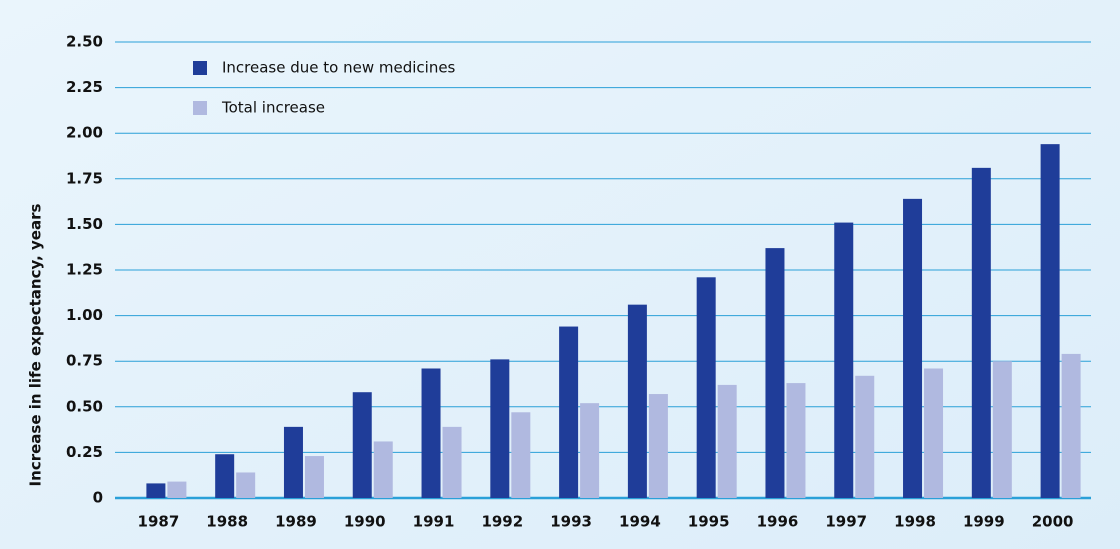 Image resolution: width=1120 pixels, height=549 pixels. I want to click on y-tick-label: 1.25, so click(84, 270).